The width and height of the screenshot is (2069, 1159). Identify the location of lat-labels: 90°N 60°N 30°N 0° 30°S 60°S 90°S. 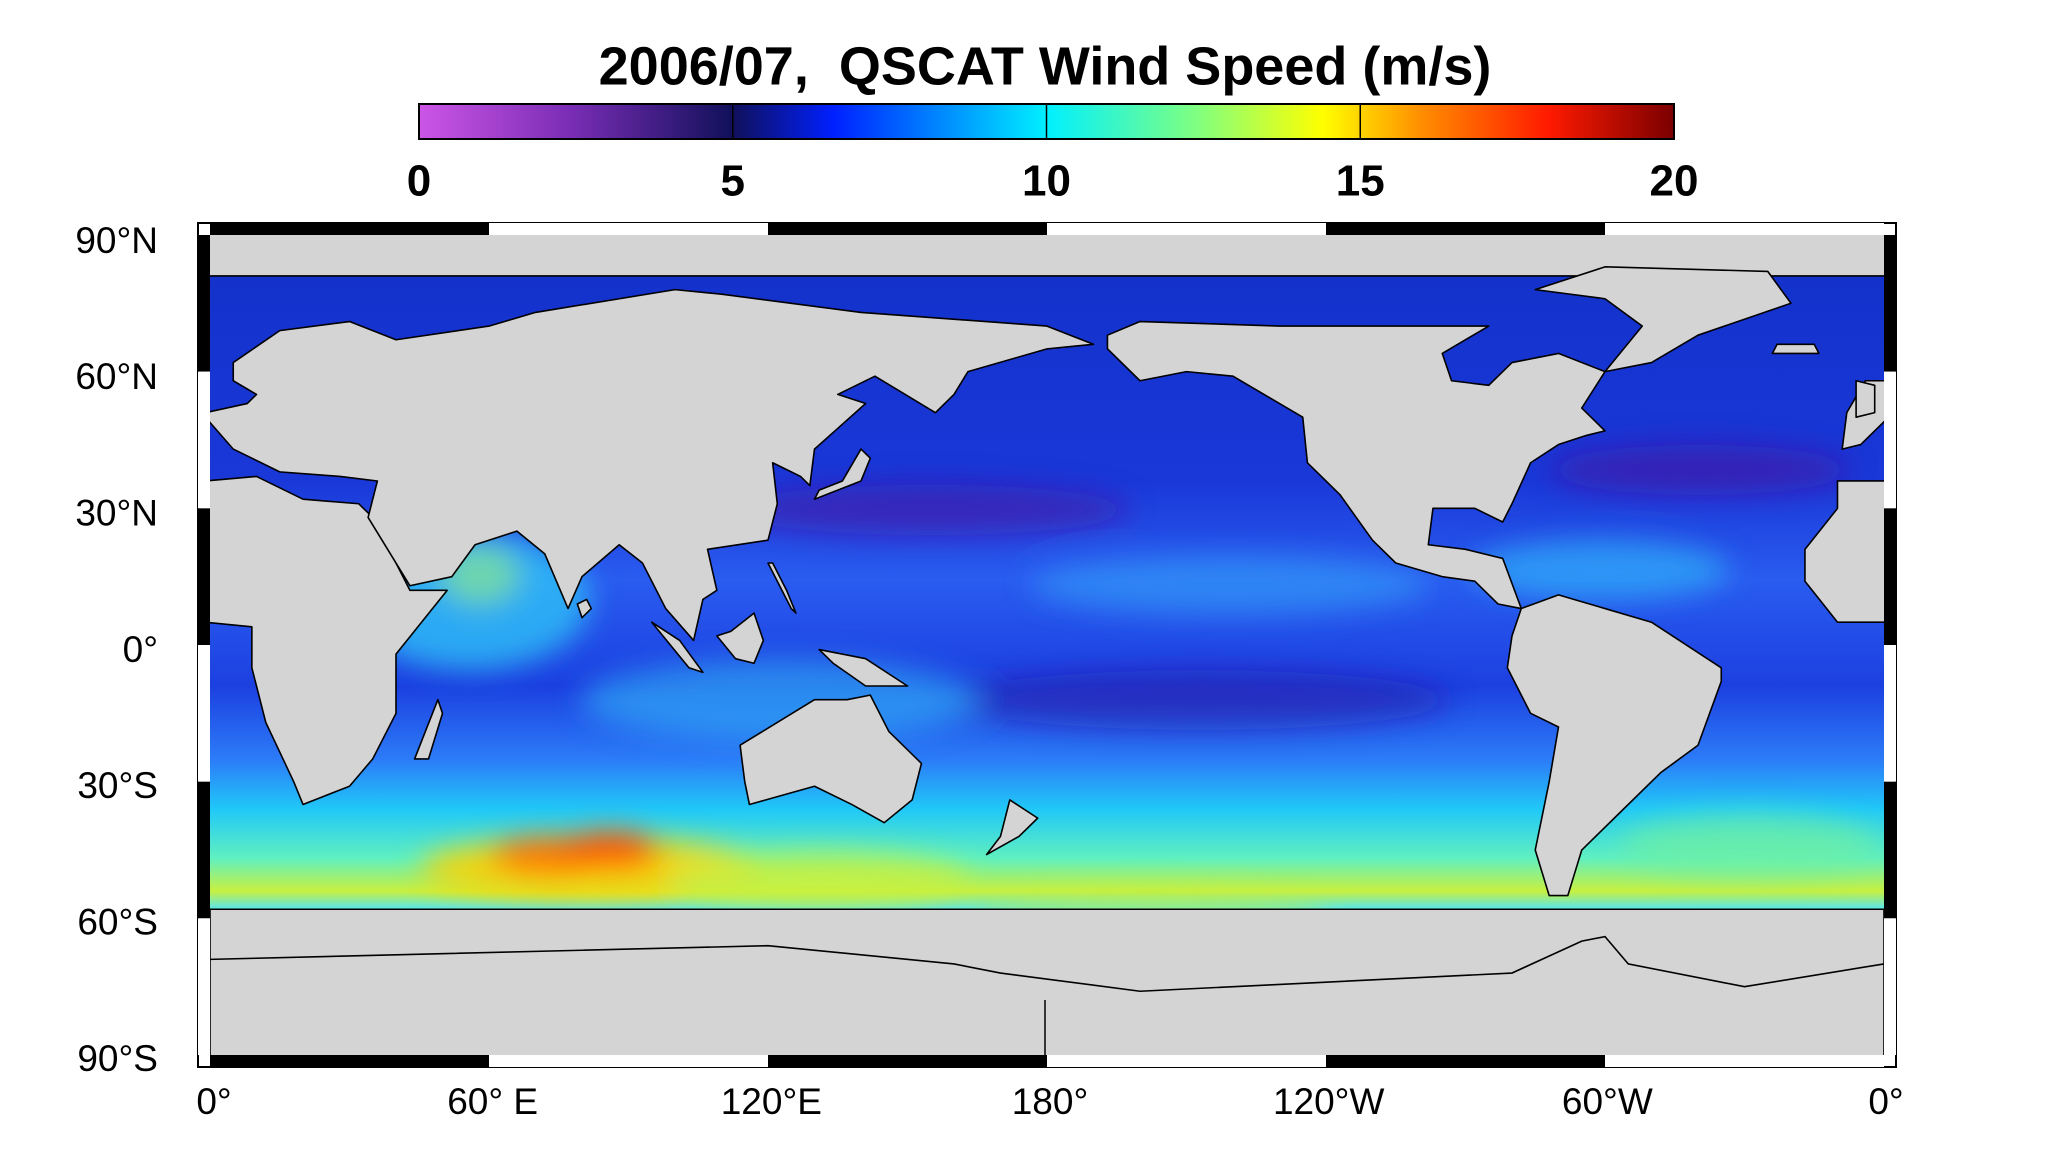
(116, 649).